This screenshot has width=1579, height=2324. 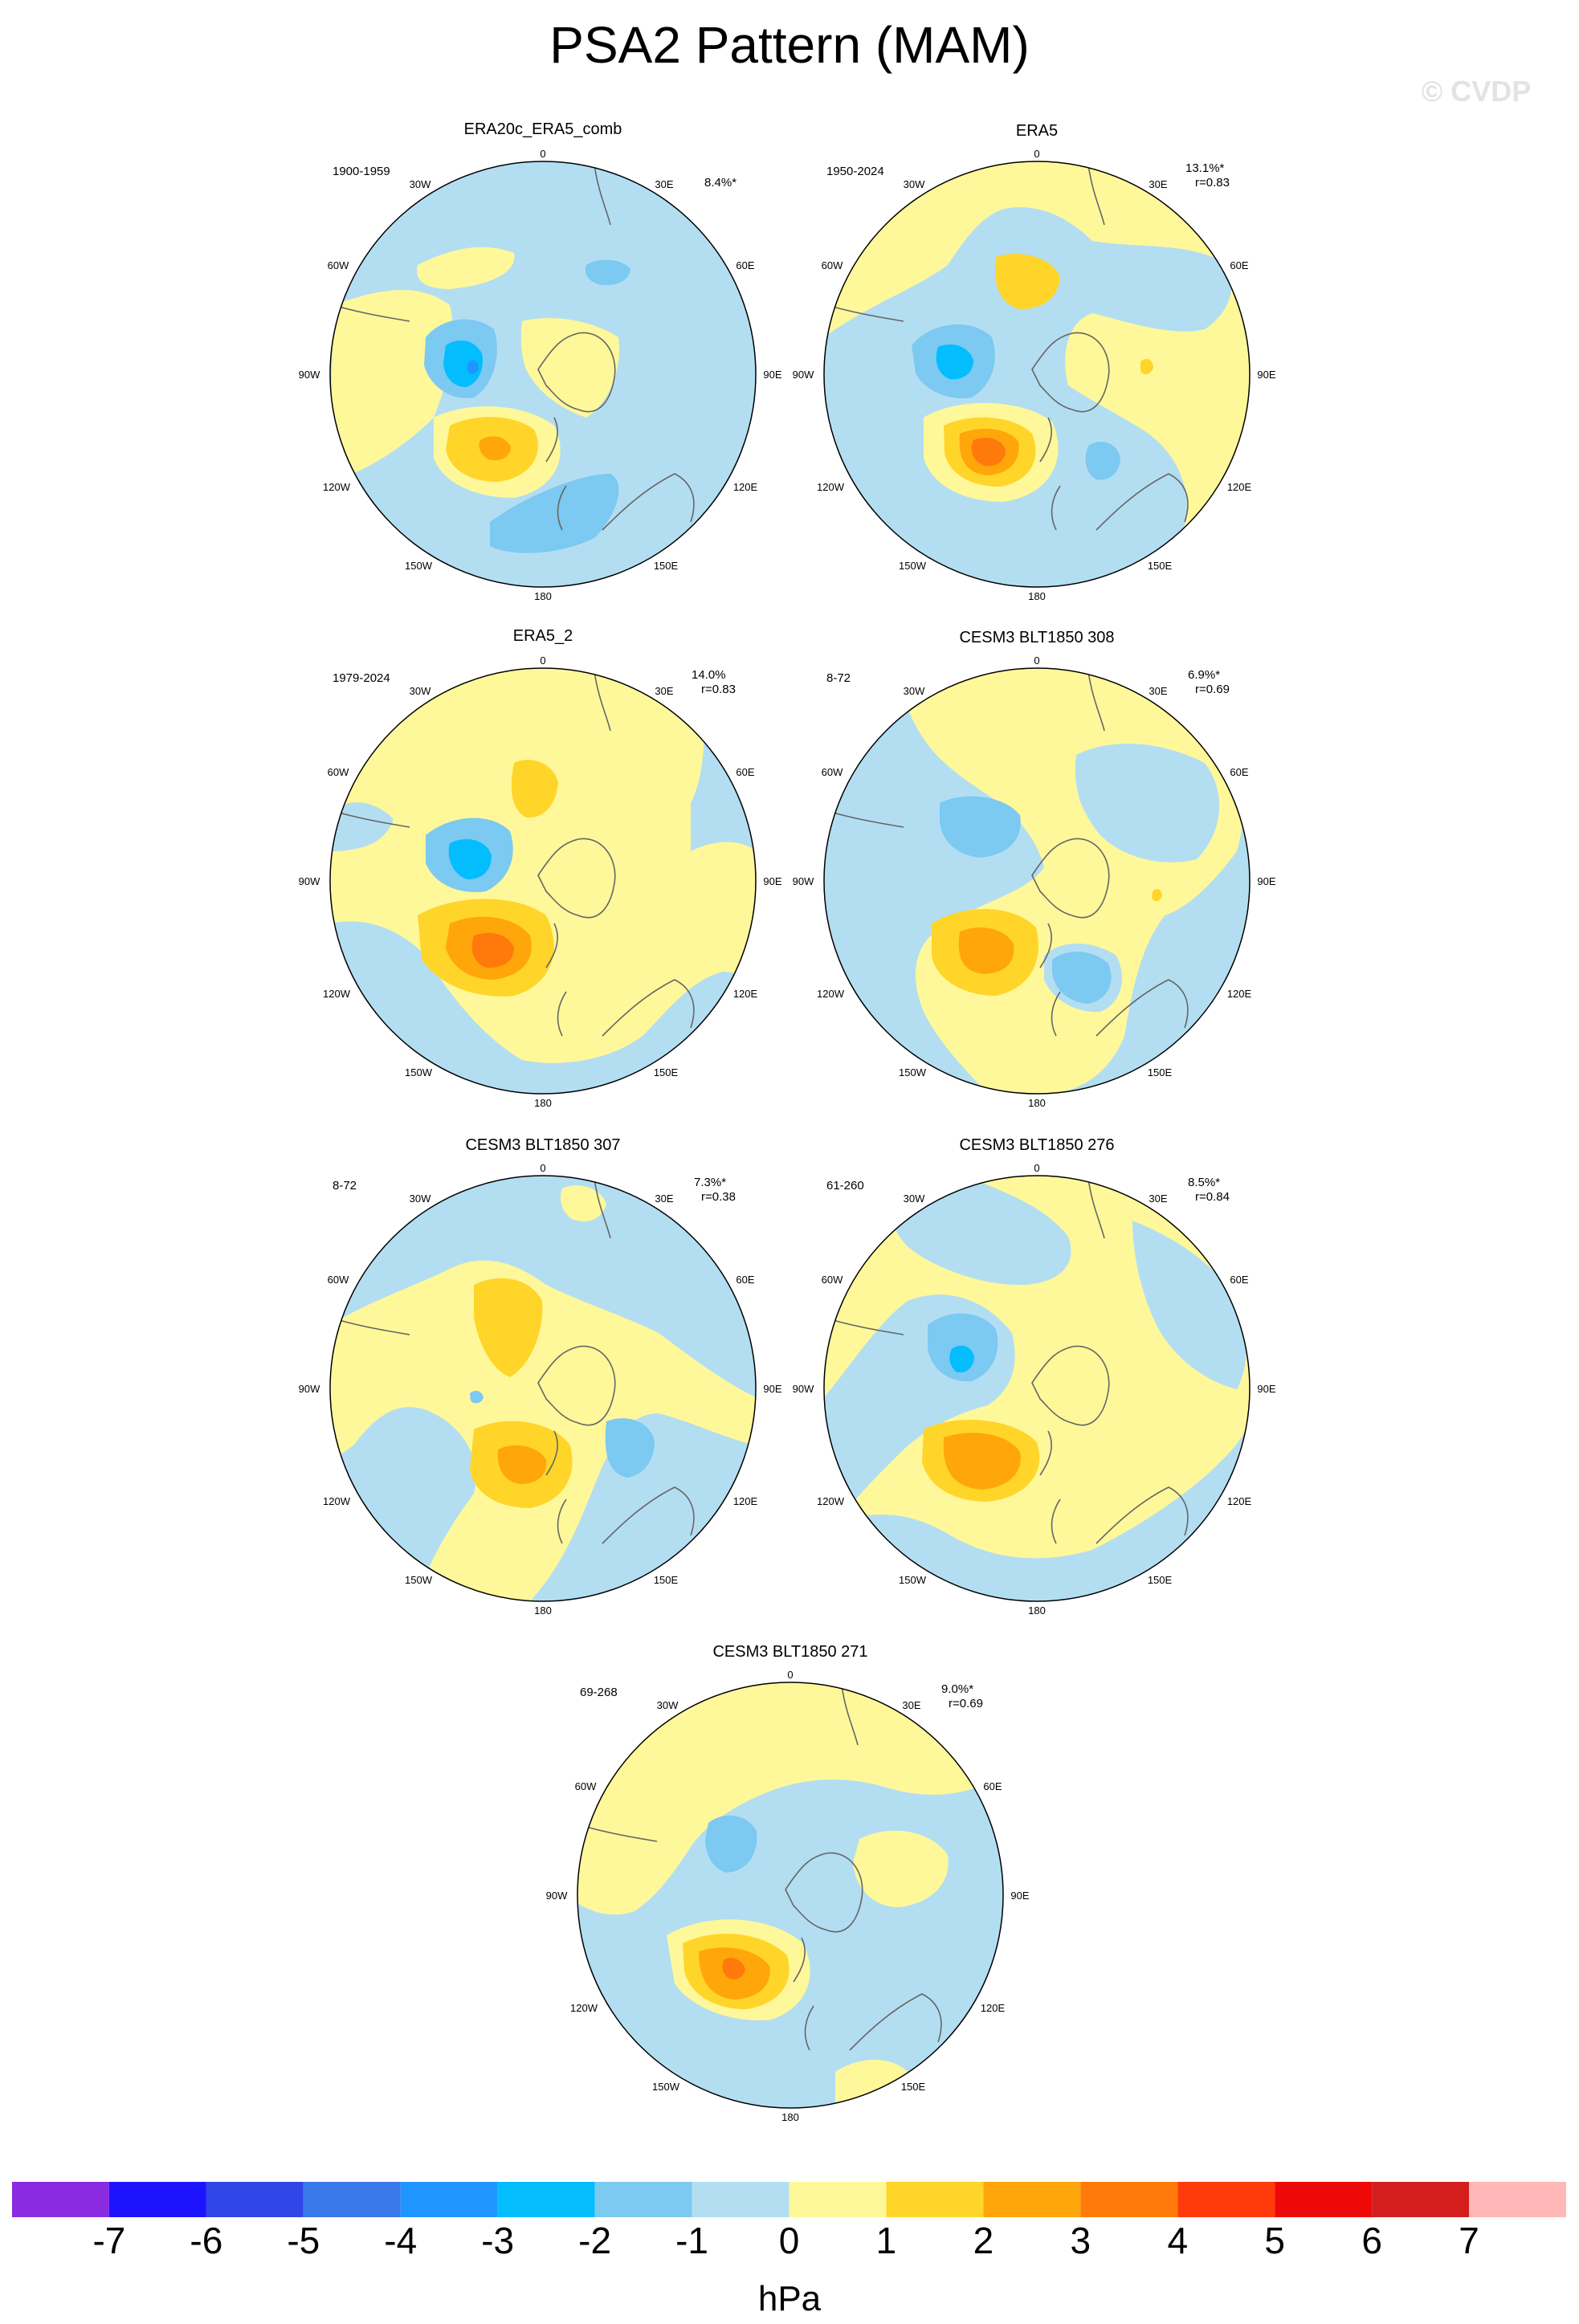 What do you see at coordinates (789, 45) in the screenshot?
I see `figure-title: PSA2 Pattern (MAM)` at bounding box center [789, 45].